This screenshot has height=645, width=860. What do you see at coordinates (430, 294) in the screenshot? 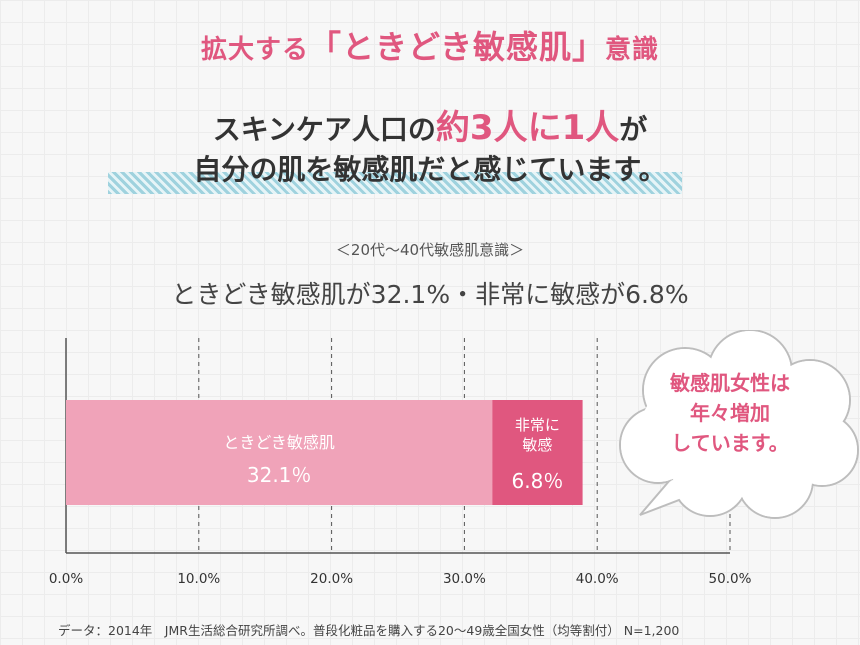
I see `chart-summary: ときどき敏感肌が32.1%・非常に敏感が6.8%` at bounding box center [430, 294].